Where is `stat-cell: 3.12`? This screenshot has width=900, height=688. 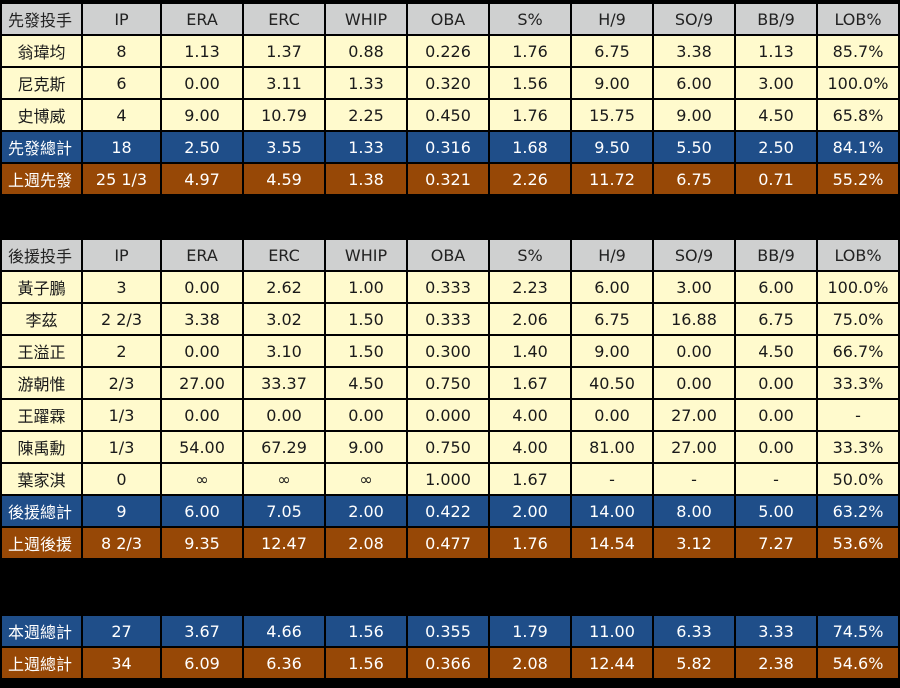
stat-cell: 3.12 is located at coordinates (694, 543).